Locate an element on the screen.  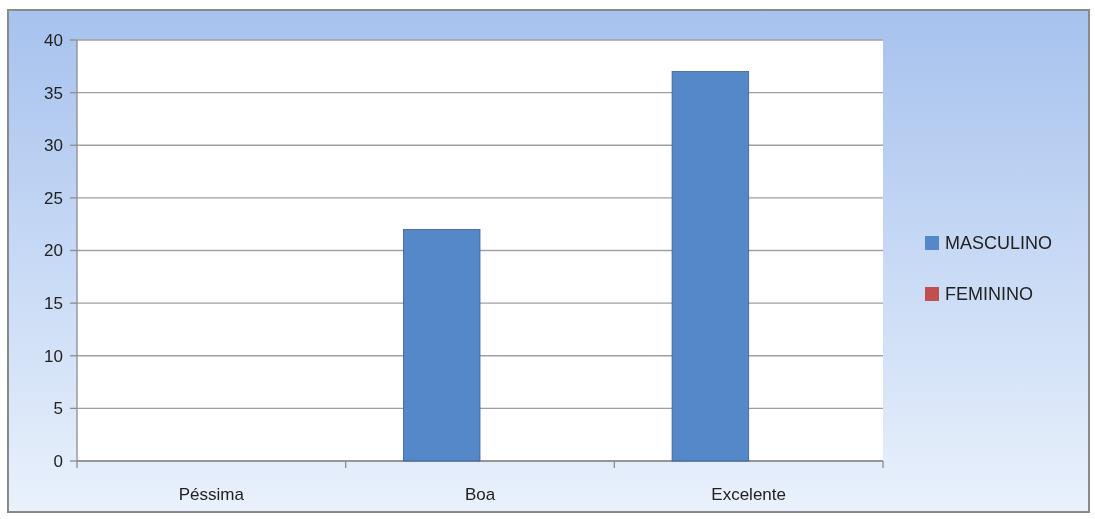
y-tick-label: 30 is located at coordinates (53, 146).